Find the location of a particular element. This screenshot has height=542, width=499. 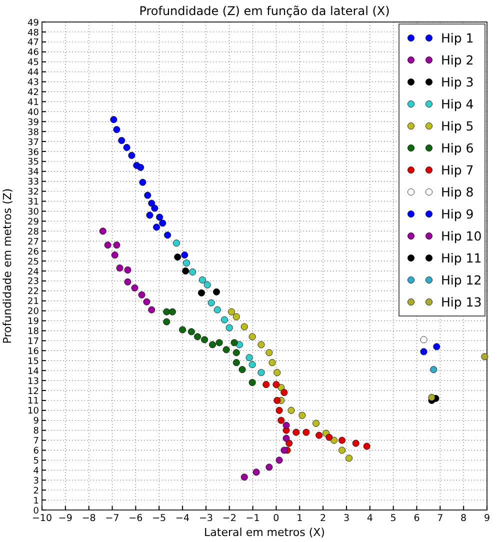

y-tick-label: 13 is located at coordinates (33, 381).